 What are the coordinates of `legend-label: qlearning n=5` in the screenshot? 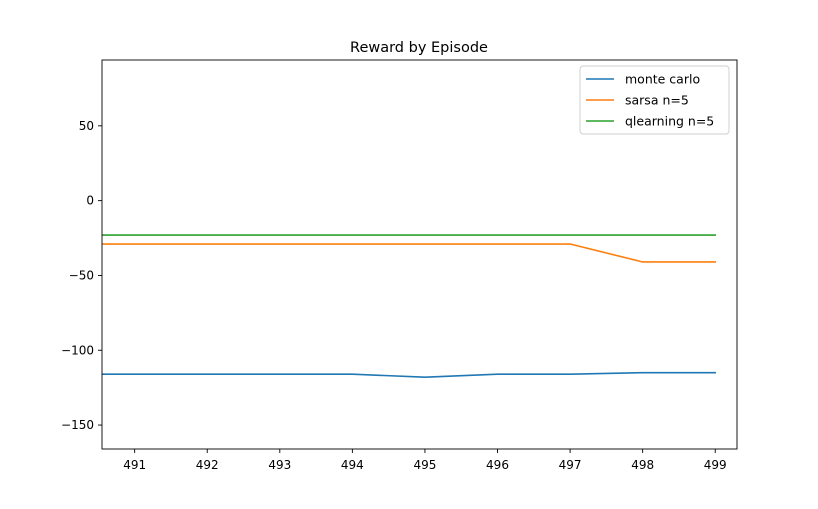 It's located at (669, 121).